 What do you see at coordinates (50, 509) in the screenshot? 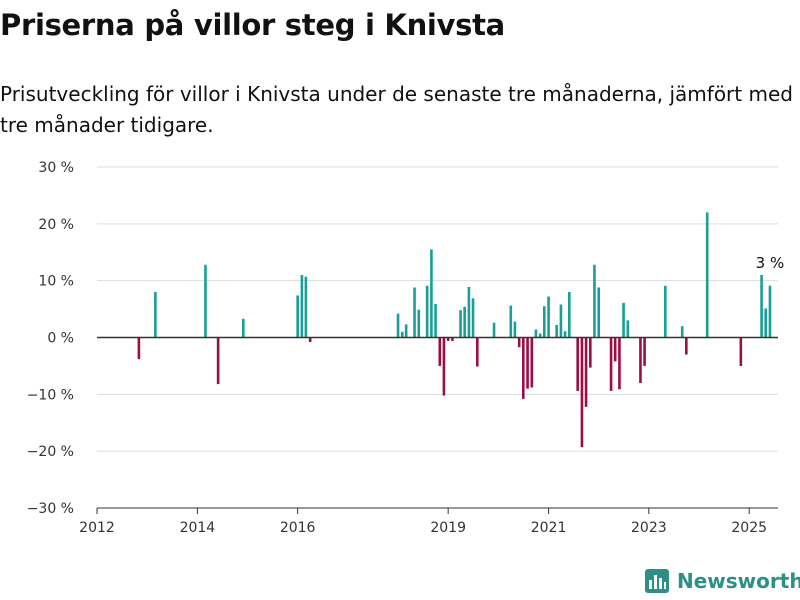
I see `y-tick-label: −30 %` at bounding box center [50, 509].